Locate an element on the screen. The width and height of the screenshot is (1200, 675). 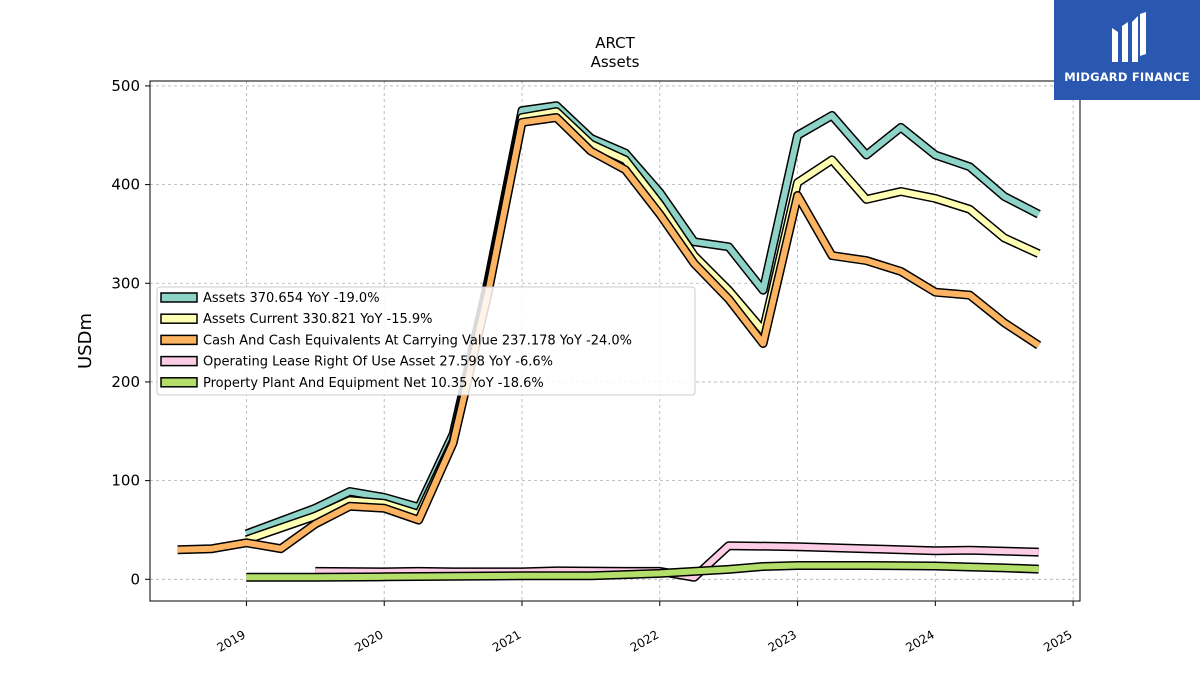
x-tick-label: 2021 is located at coordinates (506, 640).